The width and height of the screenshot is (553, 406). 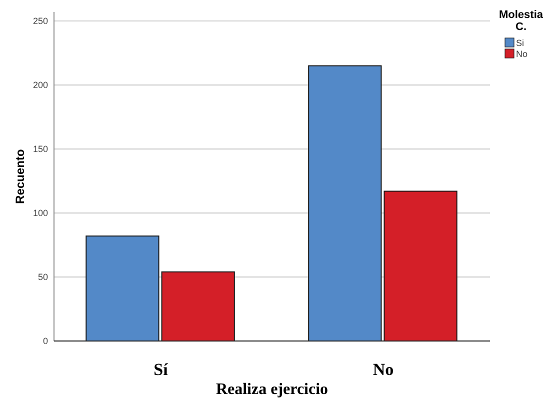 What do you see at coordinates (45, 341) in the screenshot?
I see `y-tick-label: 0` at bounding box center [45, 341].